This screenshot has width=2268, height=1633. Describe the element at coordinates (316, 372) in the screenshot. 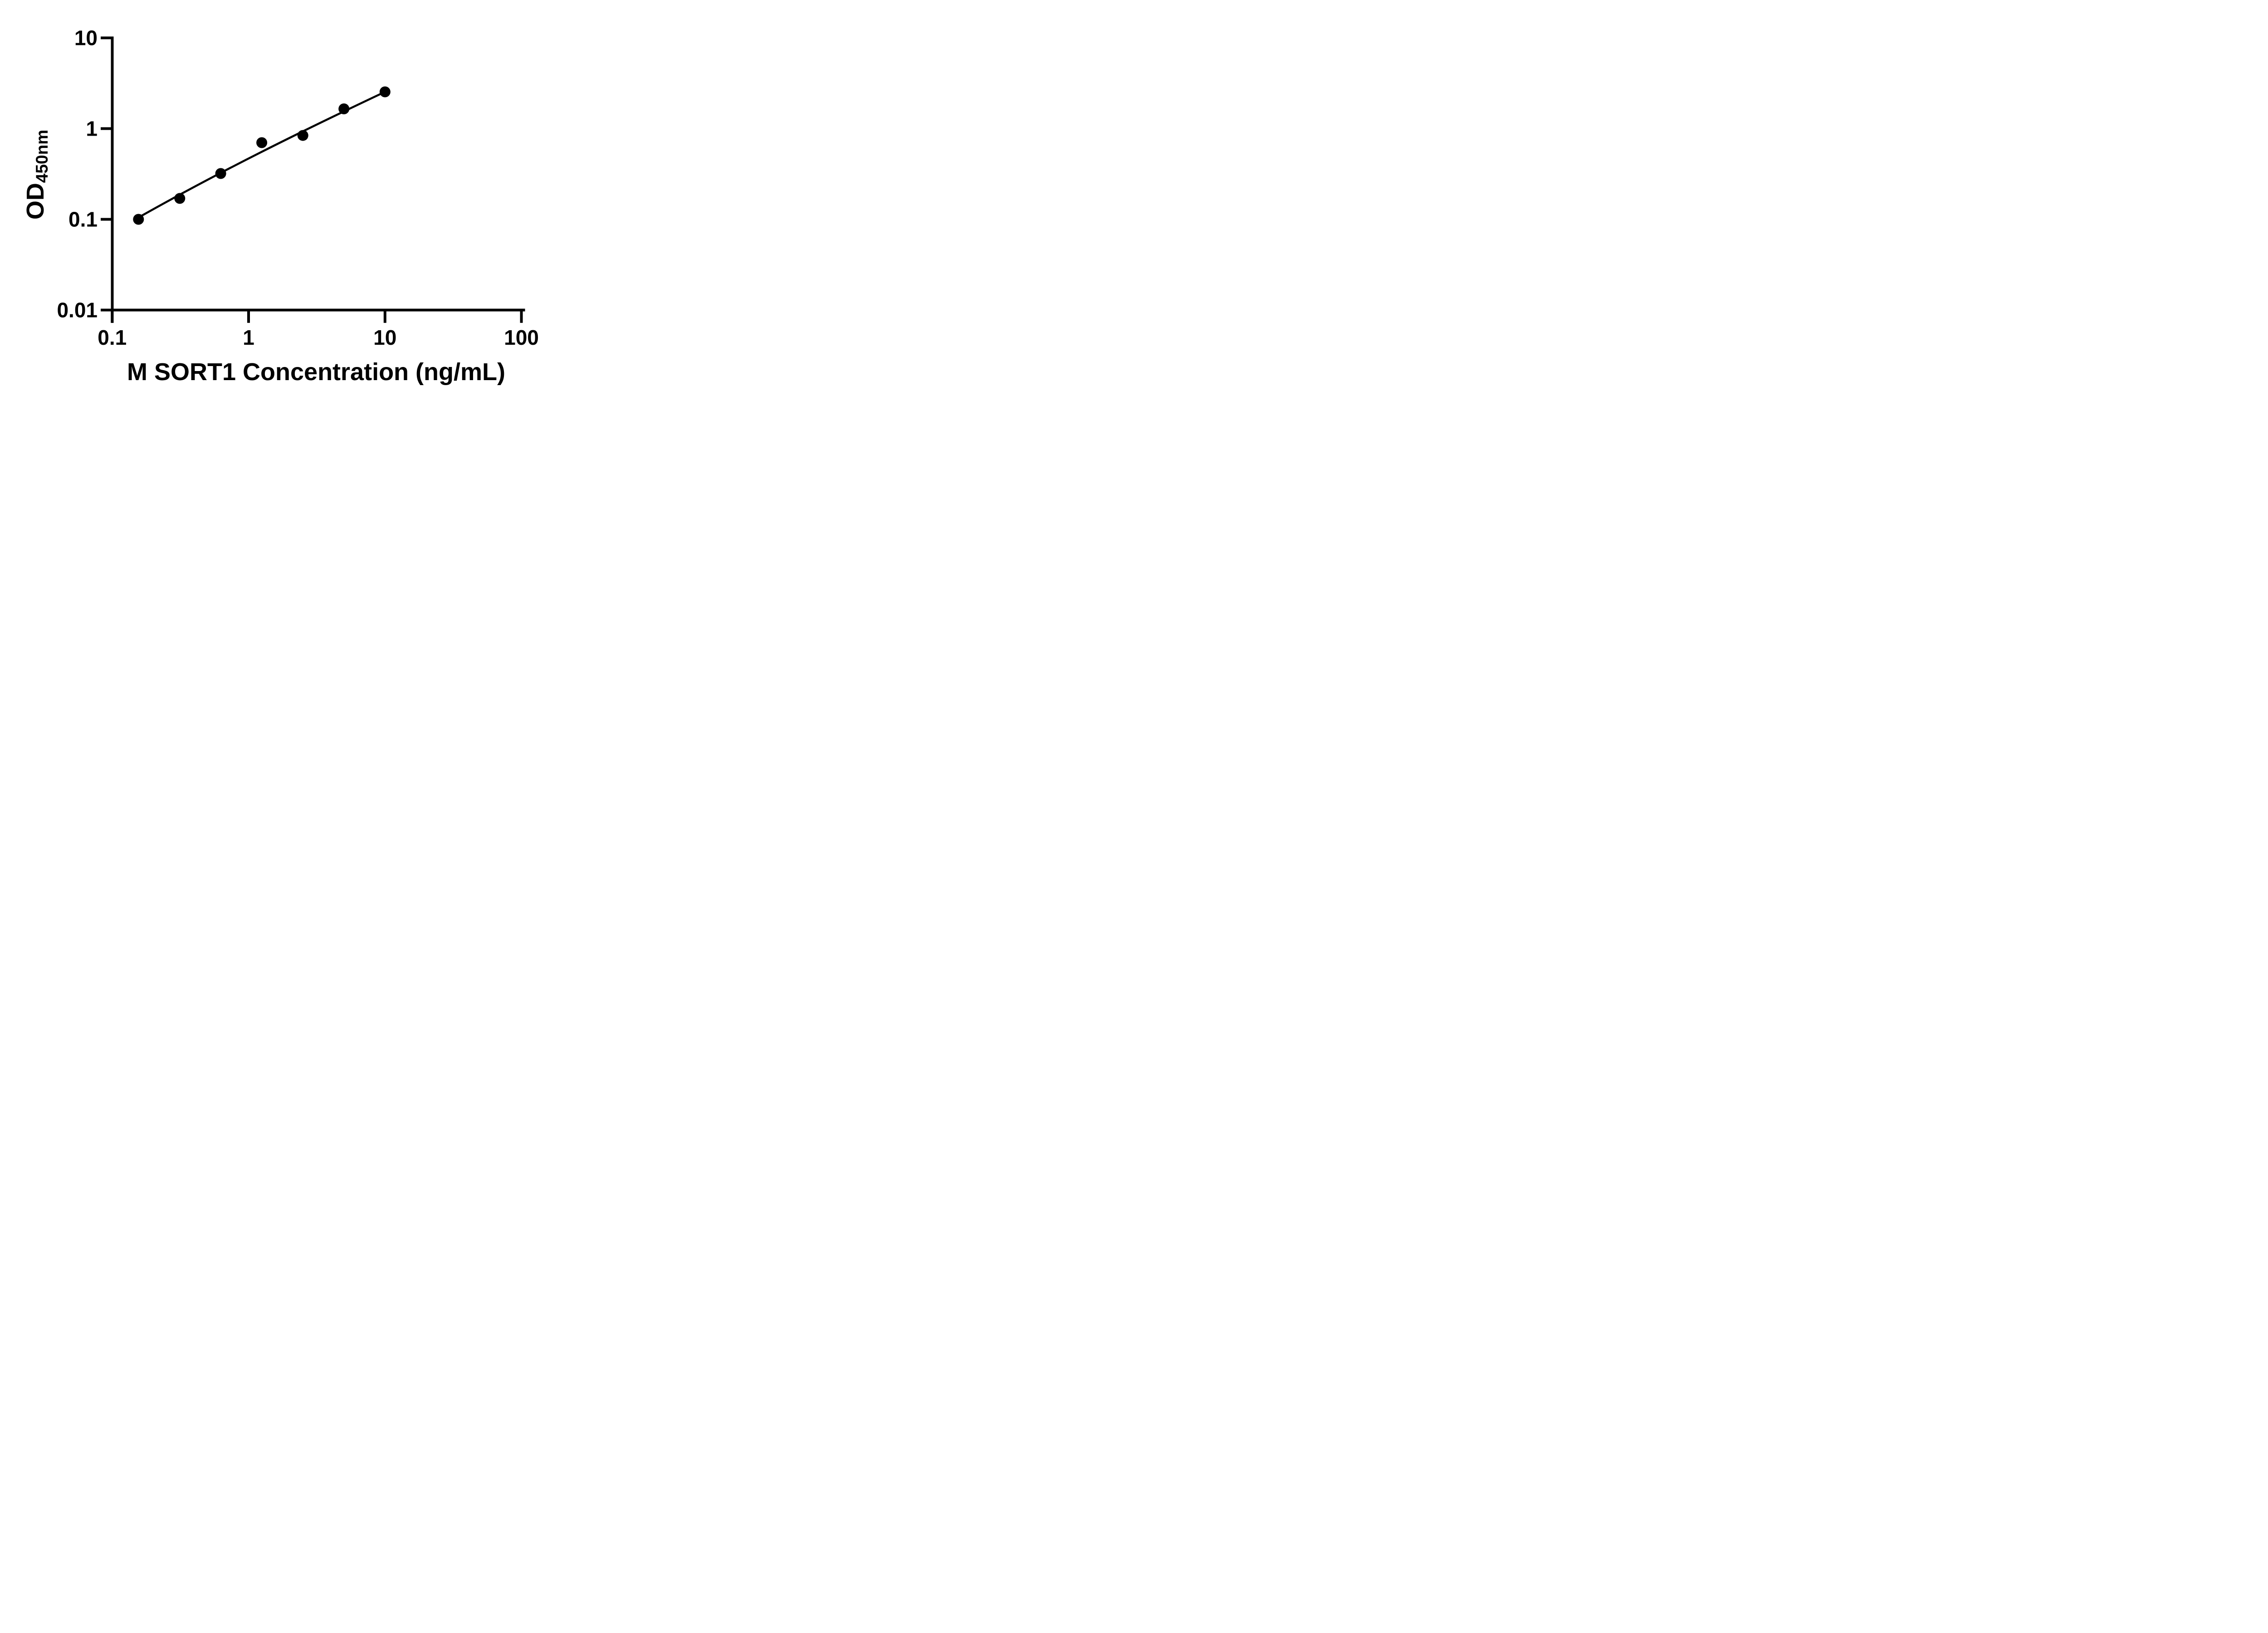

I see `x-axis-title: M SORT1 Concentration (ng/mL)` at that location.